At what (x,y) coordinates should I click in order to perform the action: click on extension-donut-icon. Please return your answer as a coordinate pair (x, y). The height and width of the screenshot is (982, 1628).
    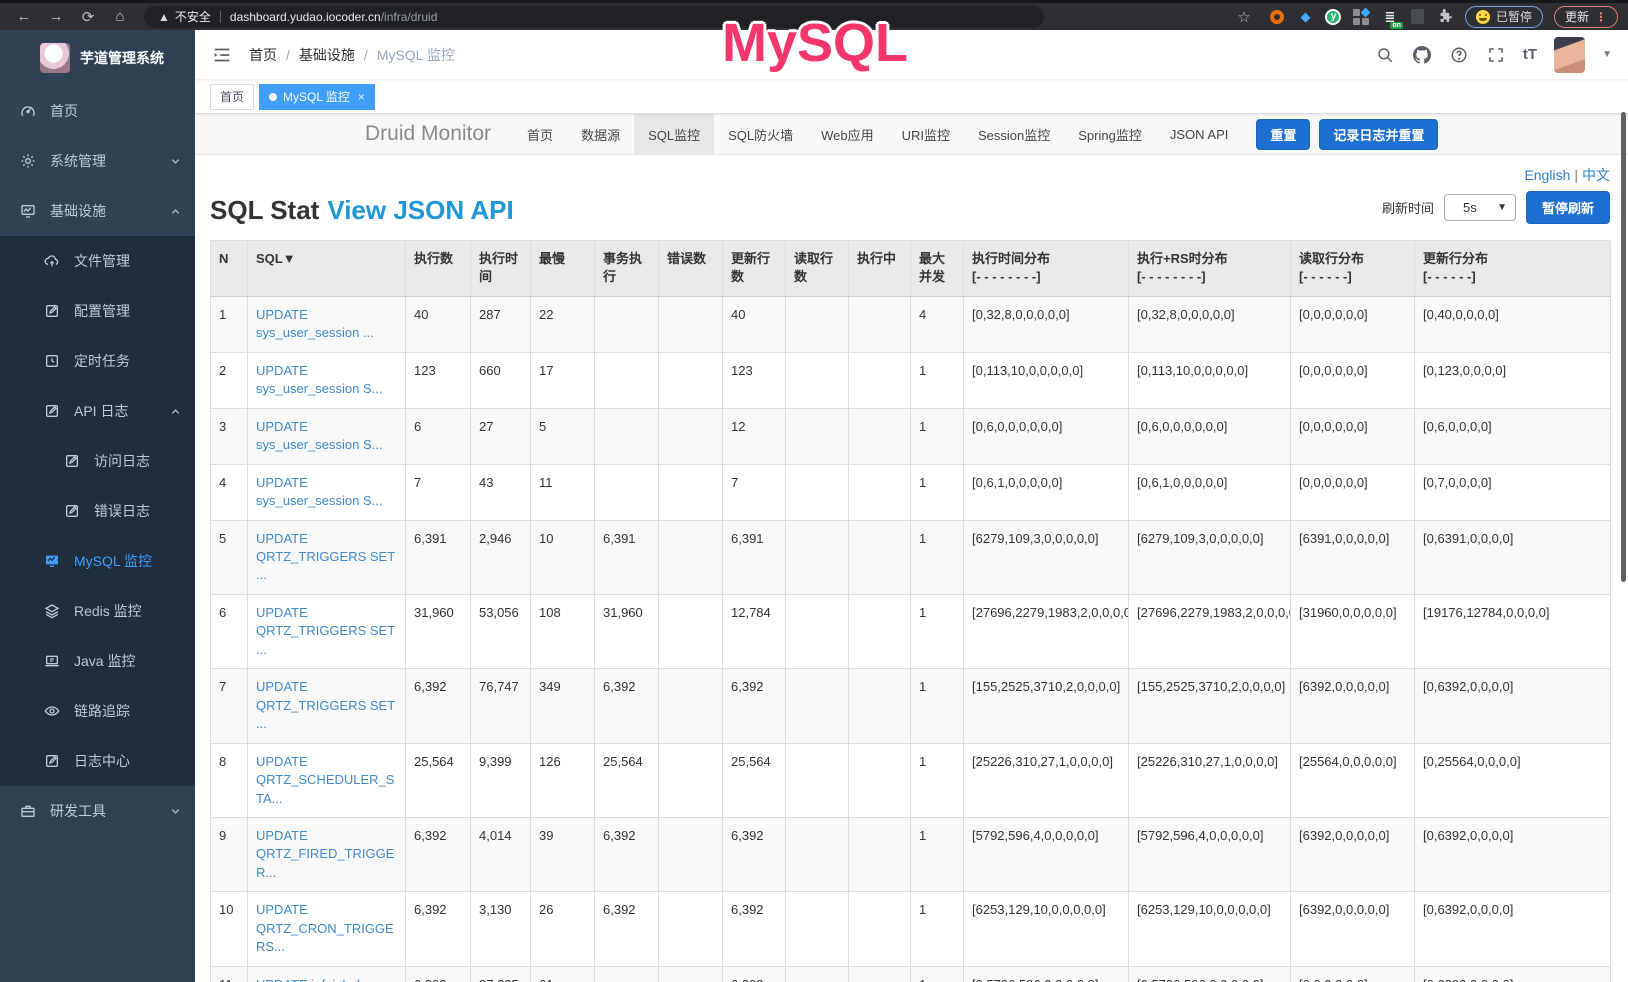
    Looking at the image, I should click on (1277, 16).